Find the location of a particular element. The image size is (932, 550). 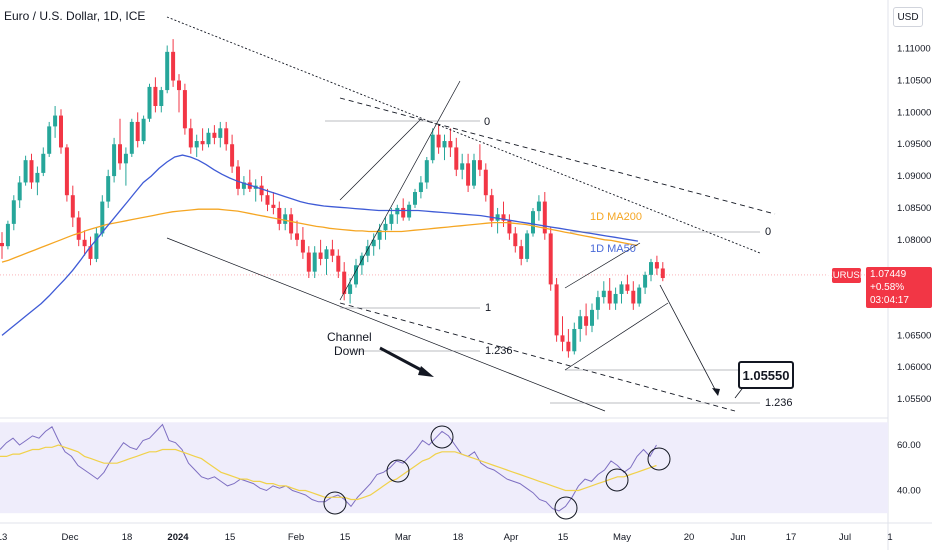

rsi-tick-label: 60.00 is located at coordinates (909, 445).